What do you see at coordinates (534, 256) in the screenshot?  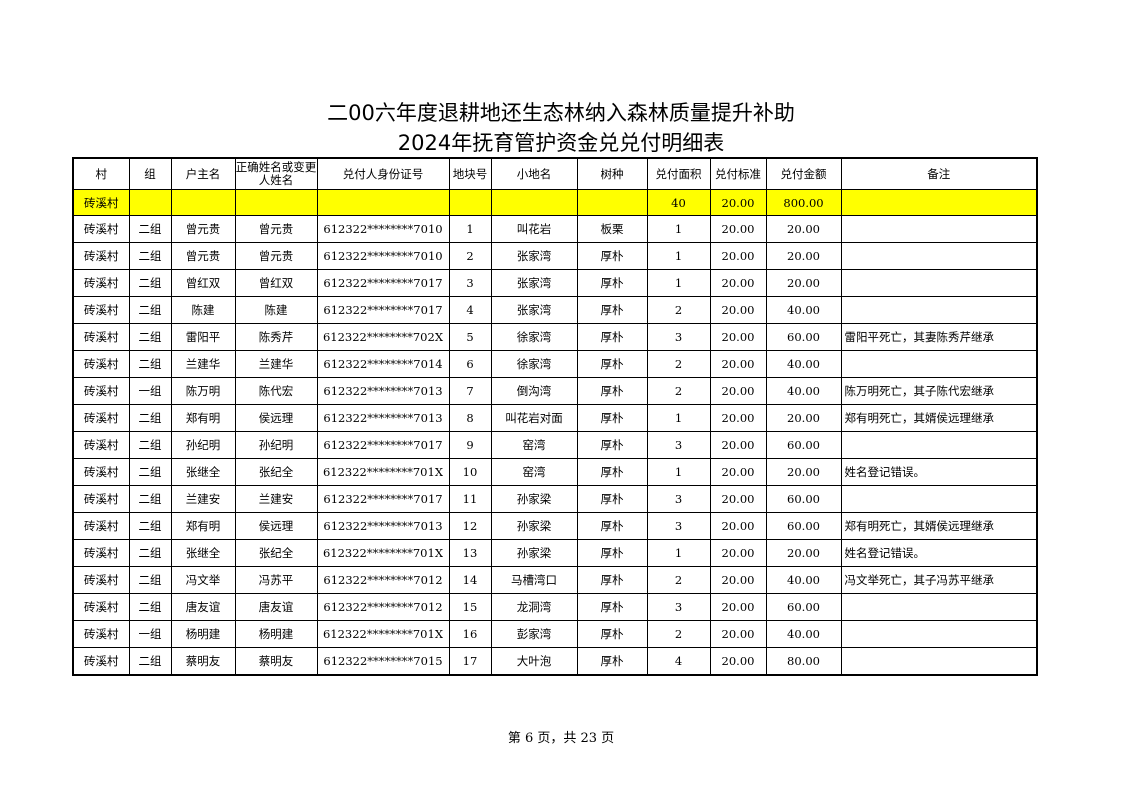 I see `cell-place-name: 张家湾` at bounding box center [534, 256].